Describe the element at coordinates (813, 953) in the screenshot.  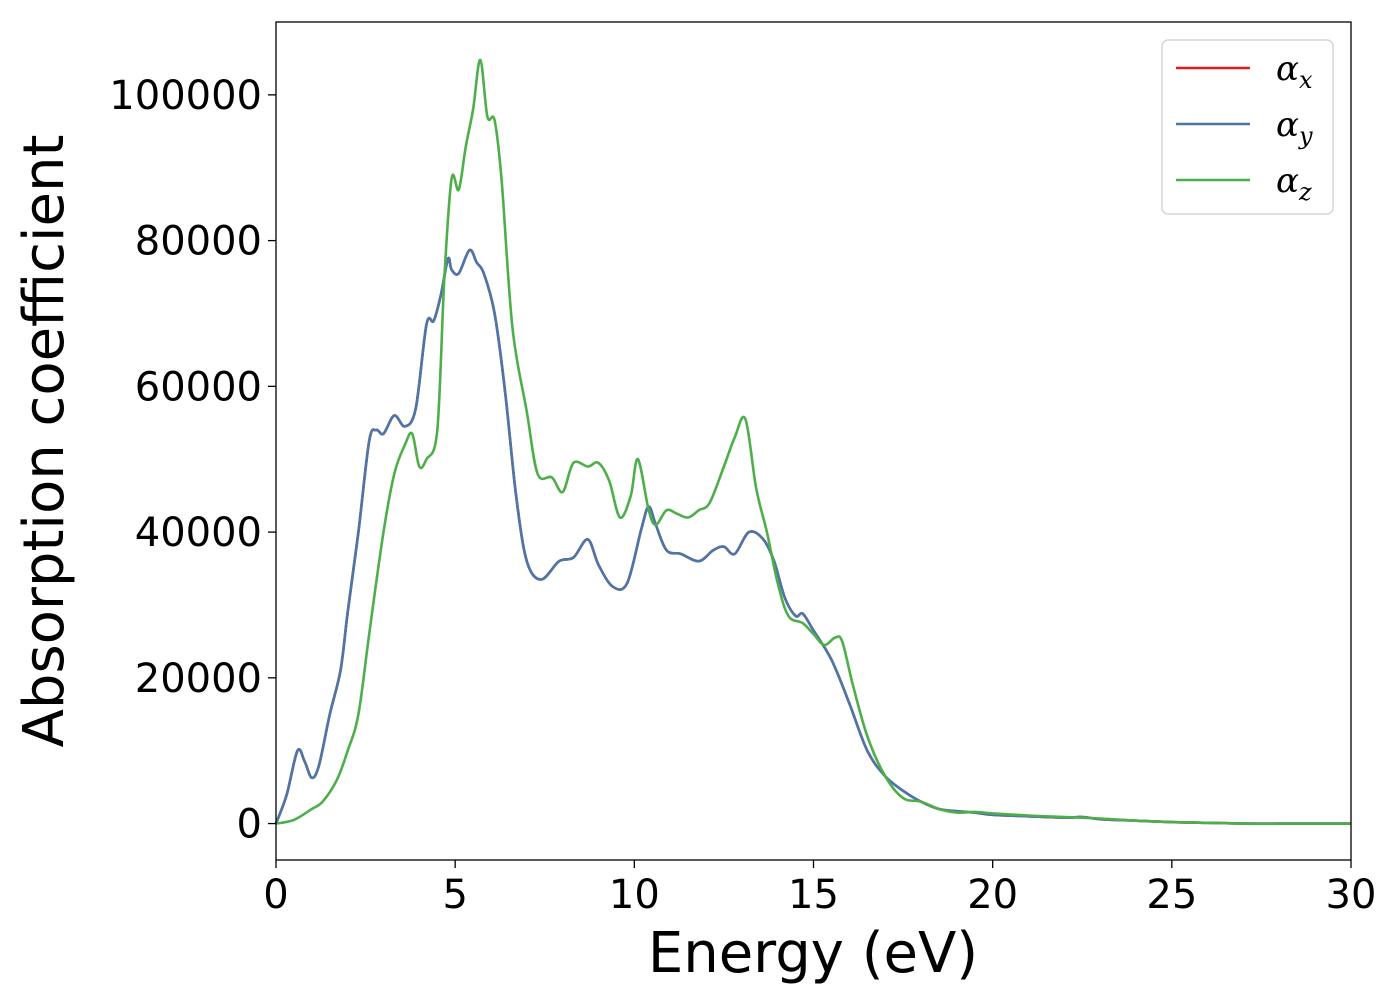
I see `x-axis-title: Energy (eV)` at that location.